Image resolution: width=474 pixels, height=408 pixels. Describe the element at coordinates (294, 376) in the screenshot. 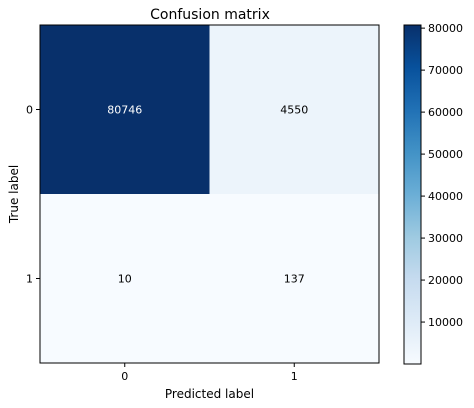

I see `x-tick-label: 1` at that location.